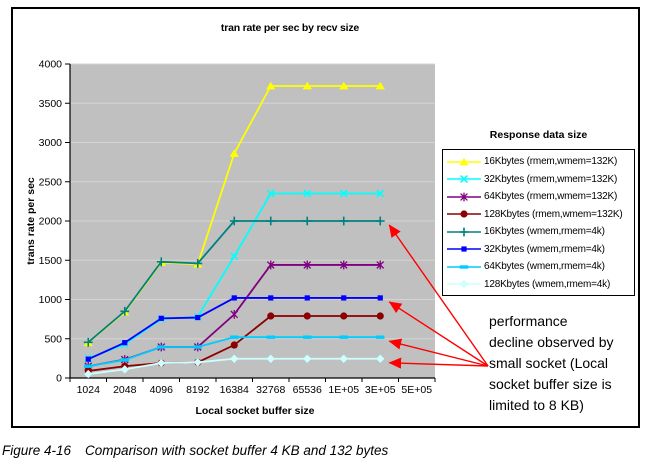  I want to click on caption-label: Figure 4-16, so click(37, 450).